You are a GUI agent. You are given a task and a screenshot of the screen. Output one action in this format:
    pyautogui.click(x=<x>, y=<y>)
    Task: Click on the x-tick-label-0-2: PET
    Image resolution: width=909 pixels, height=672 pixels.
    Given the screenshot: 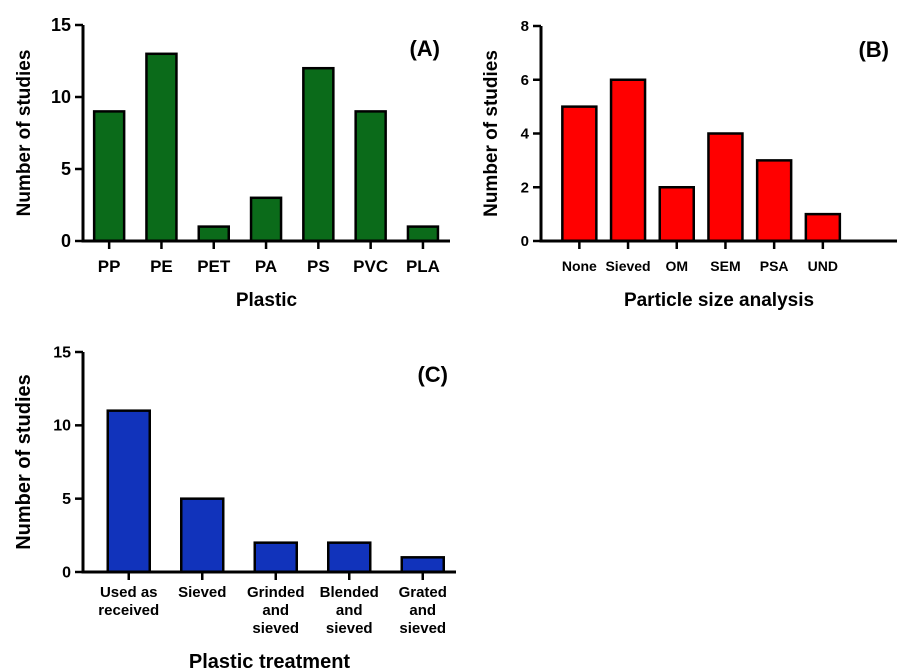 What is the action you would take?
    pyautogui.click(x=214, y=266)
    